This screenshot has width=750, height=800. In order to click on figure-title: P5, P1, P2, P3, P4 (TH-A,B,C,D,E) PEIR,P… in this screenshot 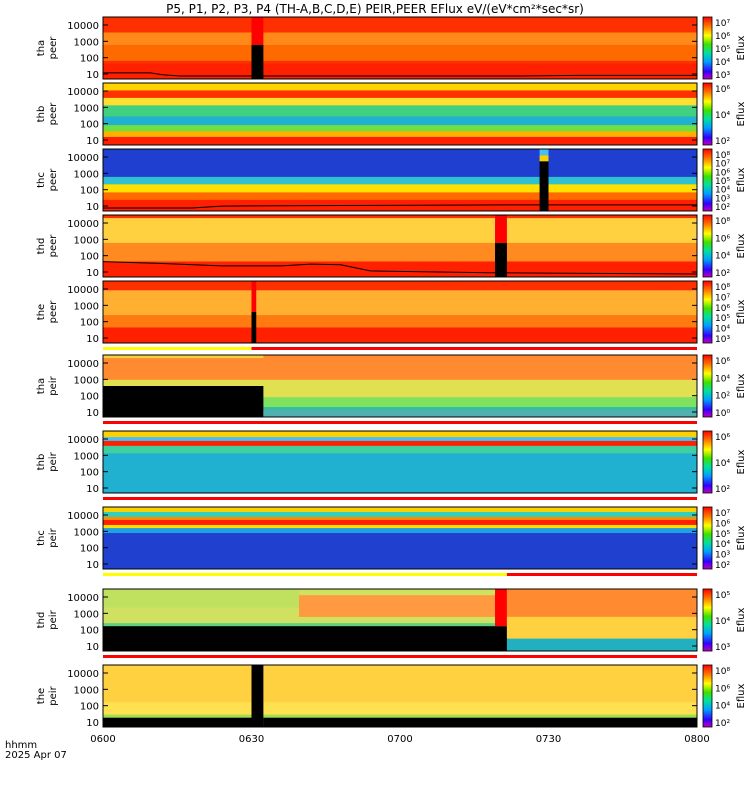, I will do `click(375, 9)`.